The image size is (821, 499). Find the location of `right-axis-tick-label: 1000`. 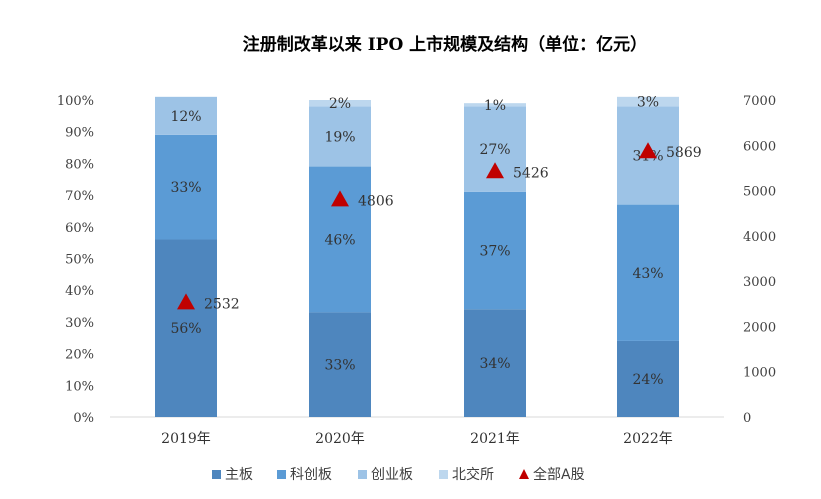

right-axis-tick-label: 1000 is located at coordinates (759, 373).